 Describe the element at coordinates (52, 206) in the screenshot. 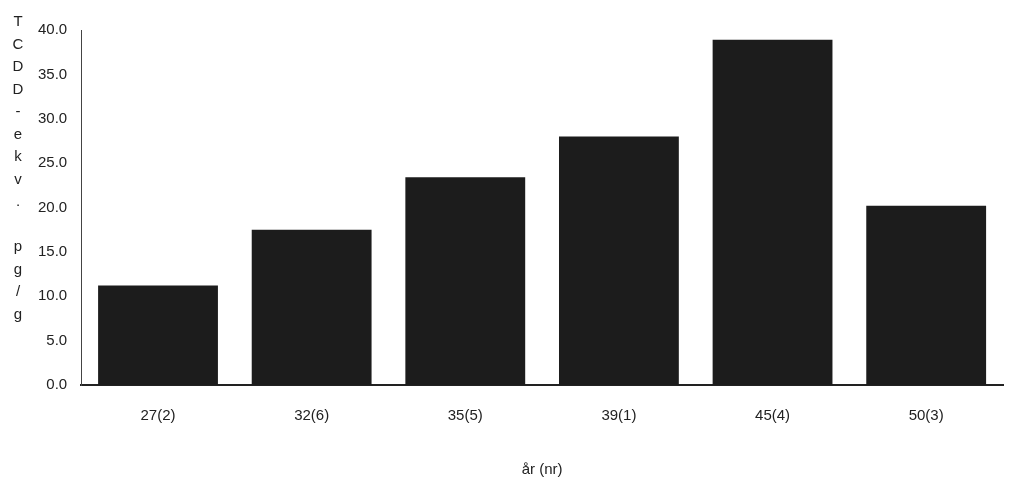

I see `y-tick-label: 20.0` at that location.